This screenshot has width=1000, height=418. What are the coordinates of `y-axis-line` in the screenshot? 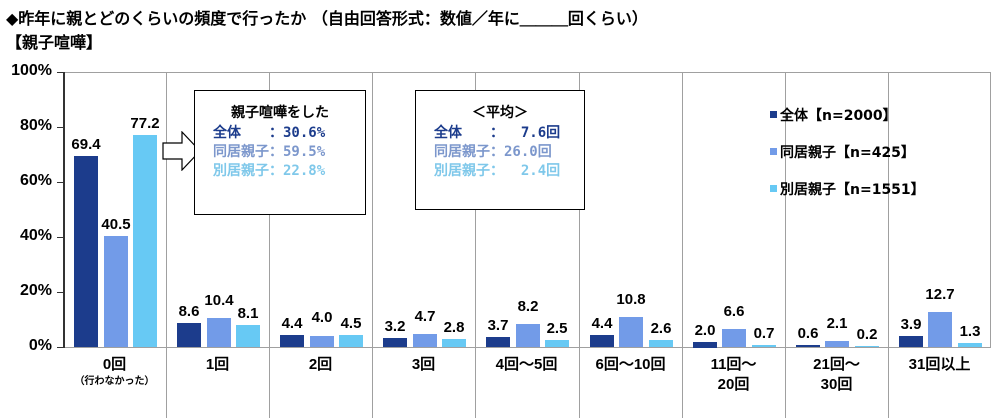 It's located at (64, 210).